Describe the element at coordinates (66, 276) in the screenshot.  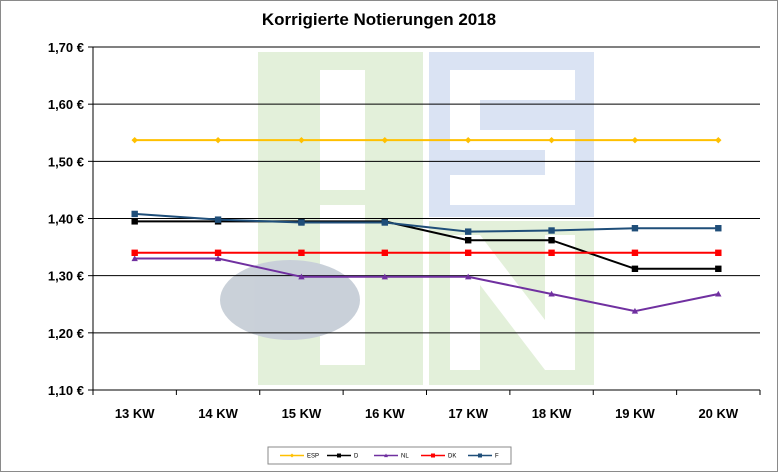
I see `y-tick-label: 1,30 €` at that location.